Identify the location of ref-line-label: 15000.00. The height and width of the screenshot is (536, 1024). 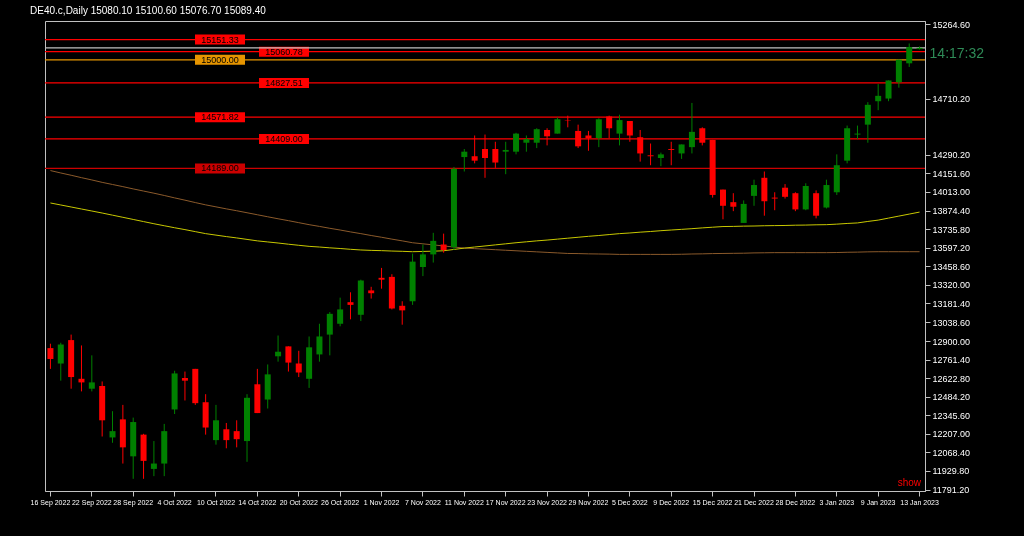
(220, 59).